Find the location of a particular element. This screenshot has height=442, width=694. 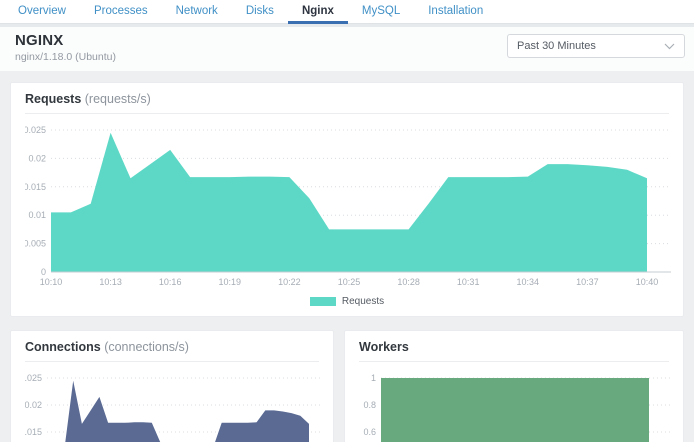

chart-title-unit: (requests/s) is located at coordinates (117, 99).